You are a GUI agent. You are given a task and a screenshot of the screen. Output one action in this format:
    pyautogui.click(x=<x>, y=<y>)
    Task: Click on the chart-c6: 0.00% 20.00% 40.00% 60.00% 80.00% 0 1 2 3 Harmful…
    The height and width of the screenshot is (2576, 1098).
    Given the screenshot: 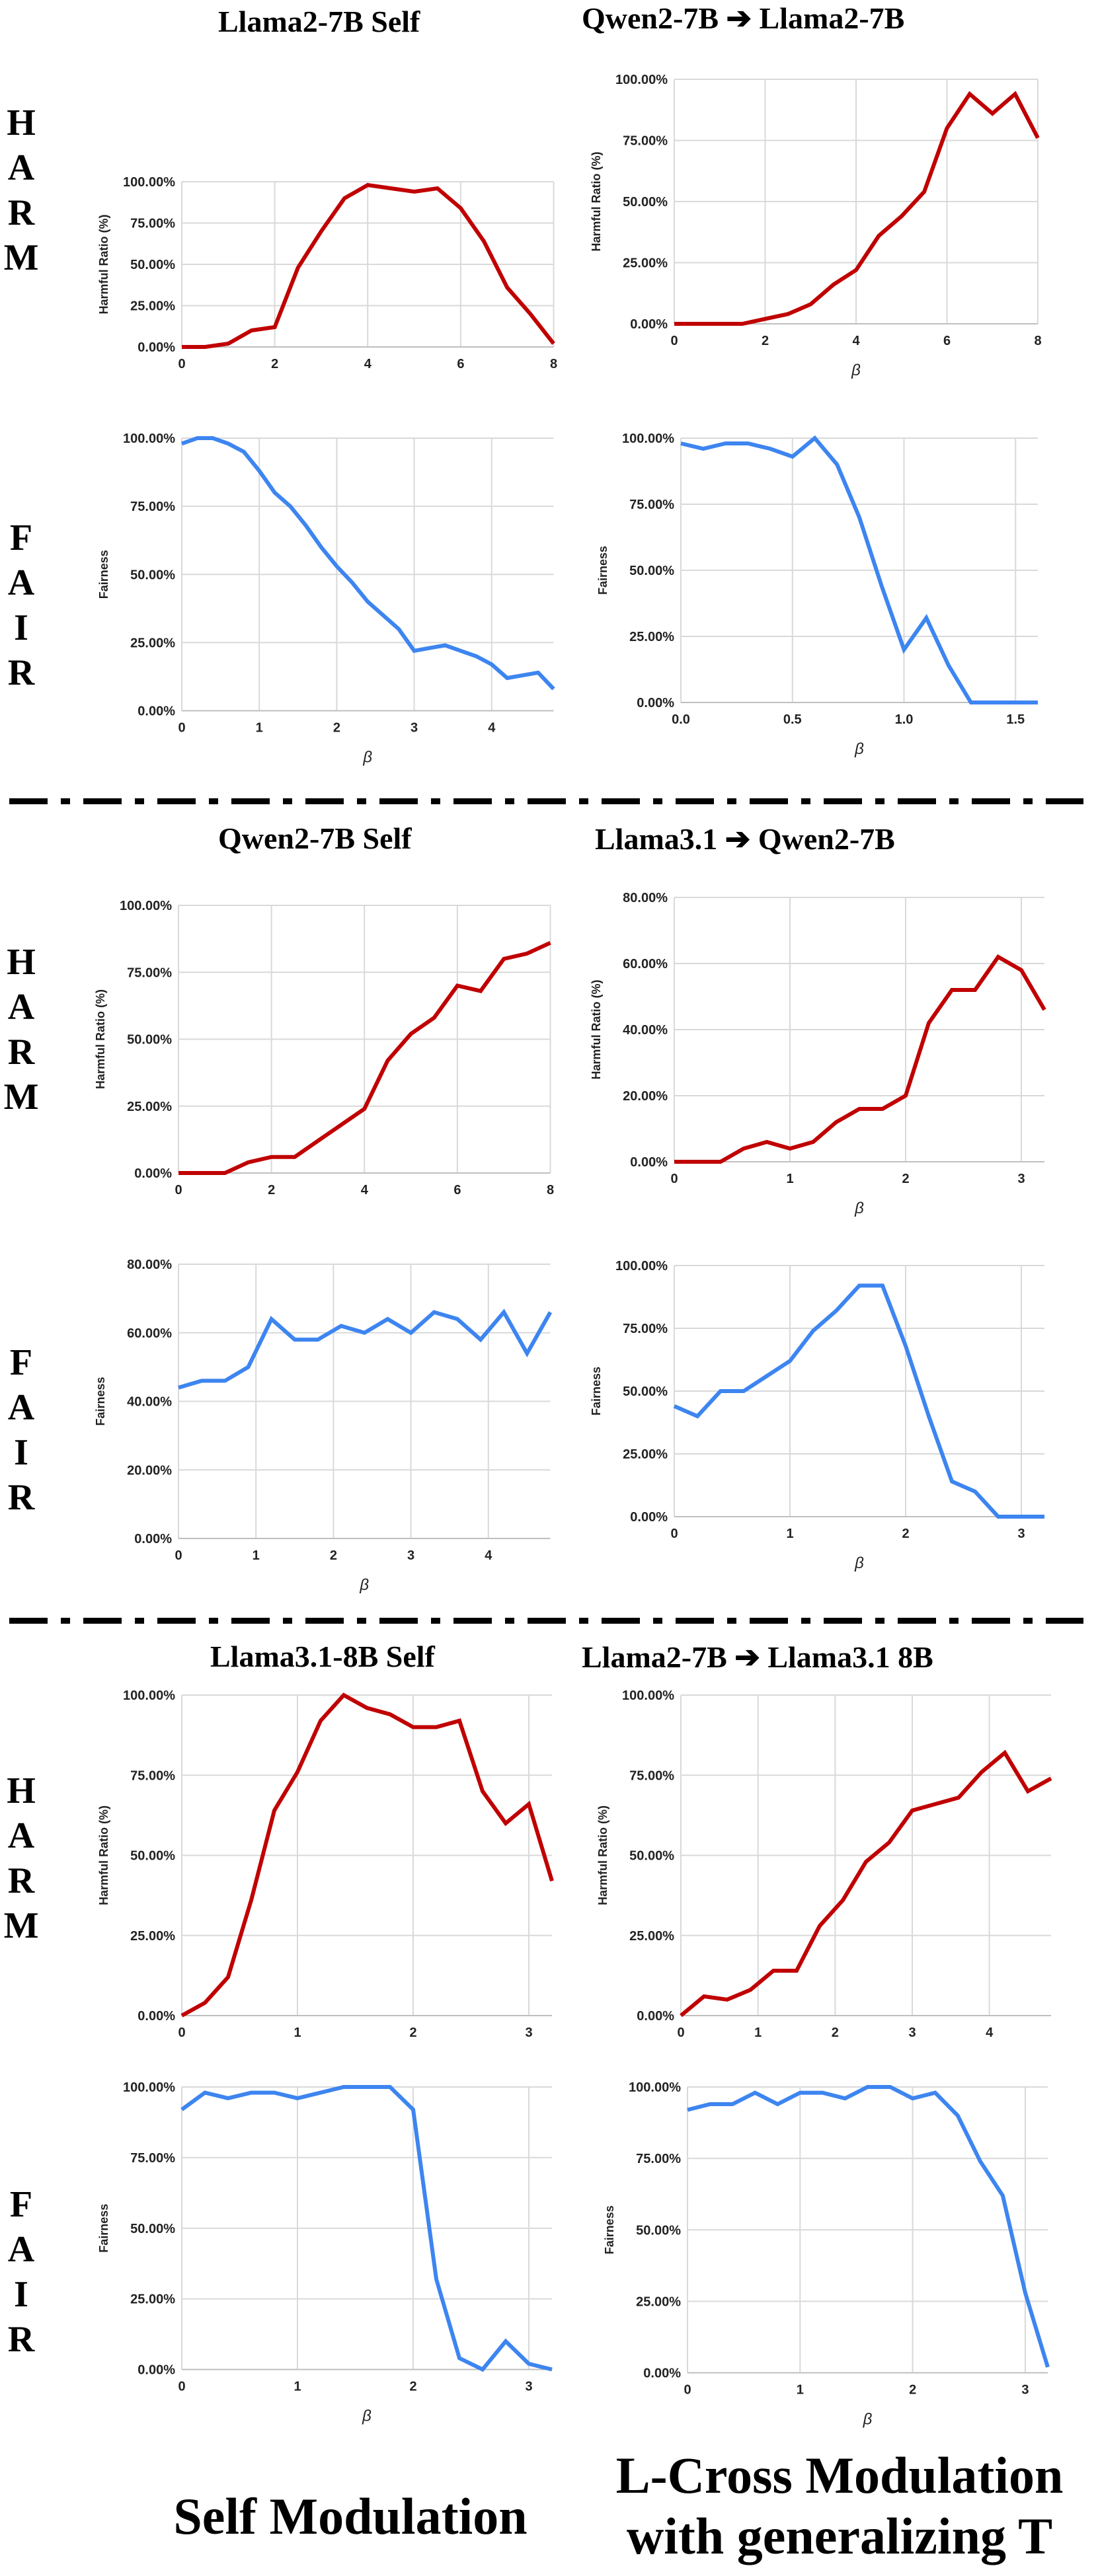 What is the action you would take?
    pyautogui.click(x=818, y=1054)
    